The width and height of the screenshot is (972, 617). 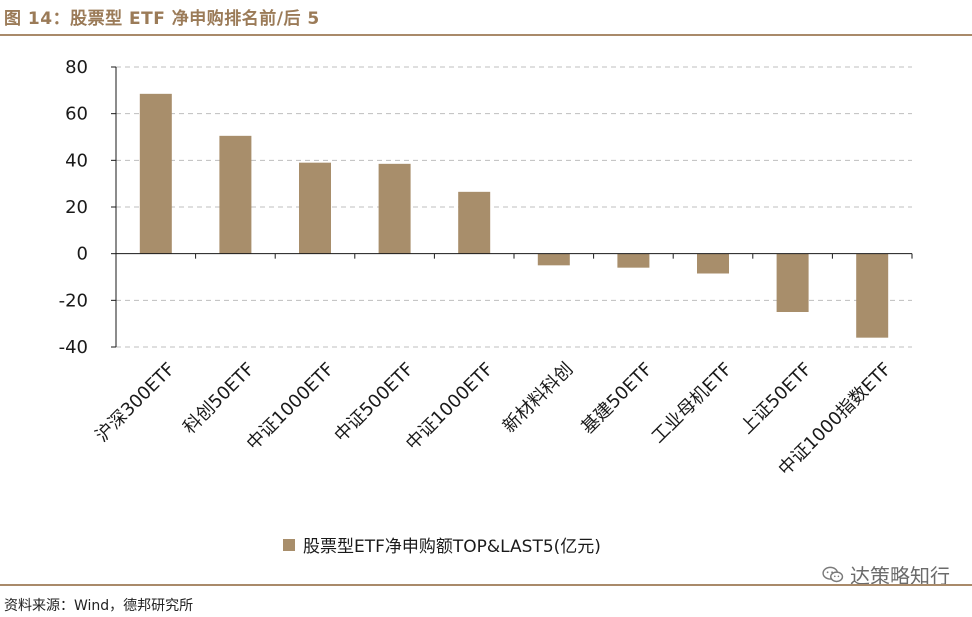 I want to click on top-rule, so click(x=486, y=35).